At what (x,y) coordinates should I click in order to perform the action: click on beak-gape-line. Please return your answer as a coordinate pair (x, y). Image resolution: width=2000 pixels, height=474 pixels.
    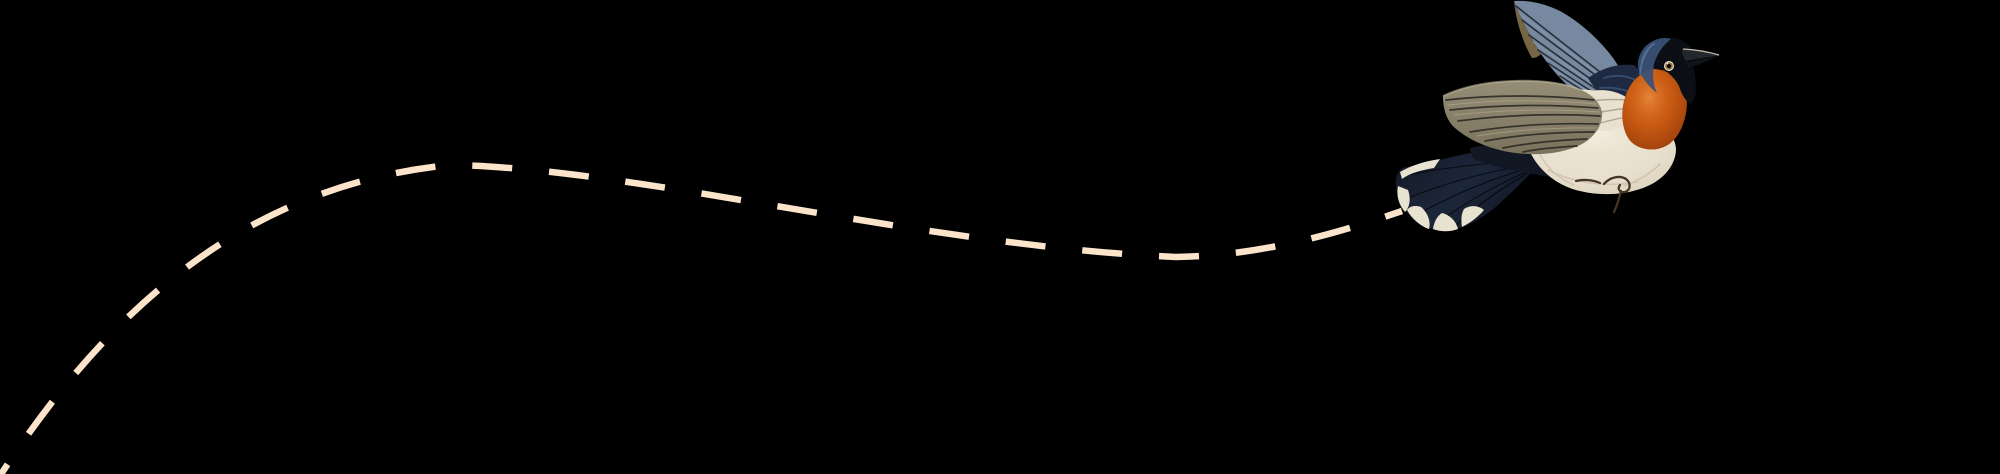
    Looking at the image, I should click on (1702, 59).